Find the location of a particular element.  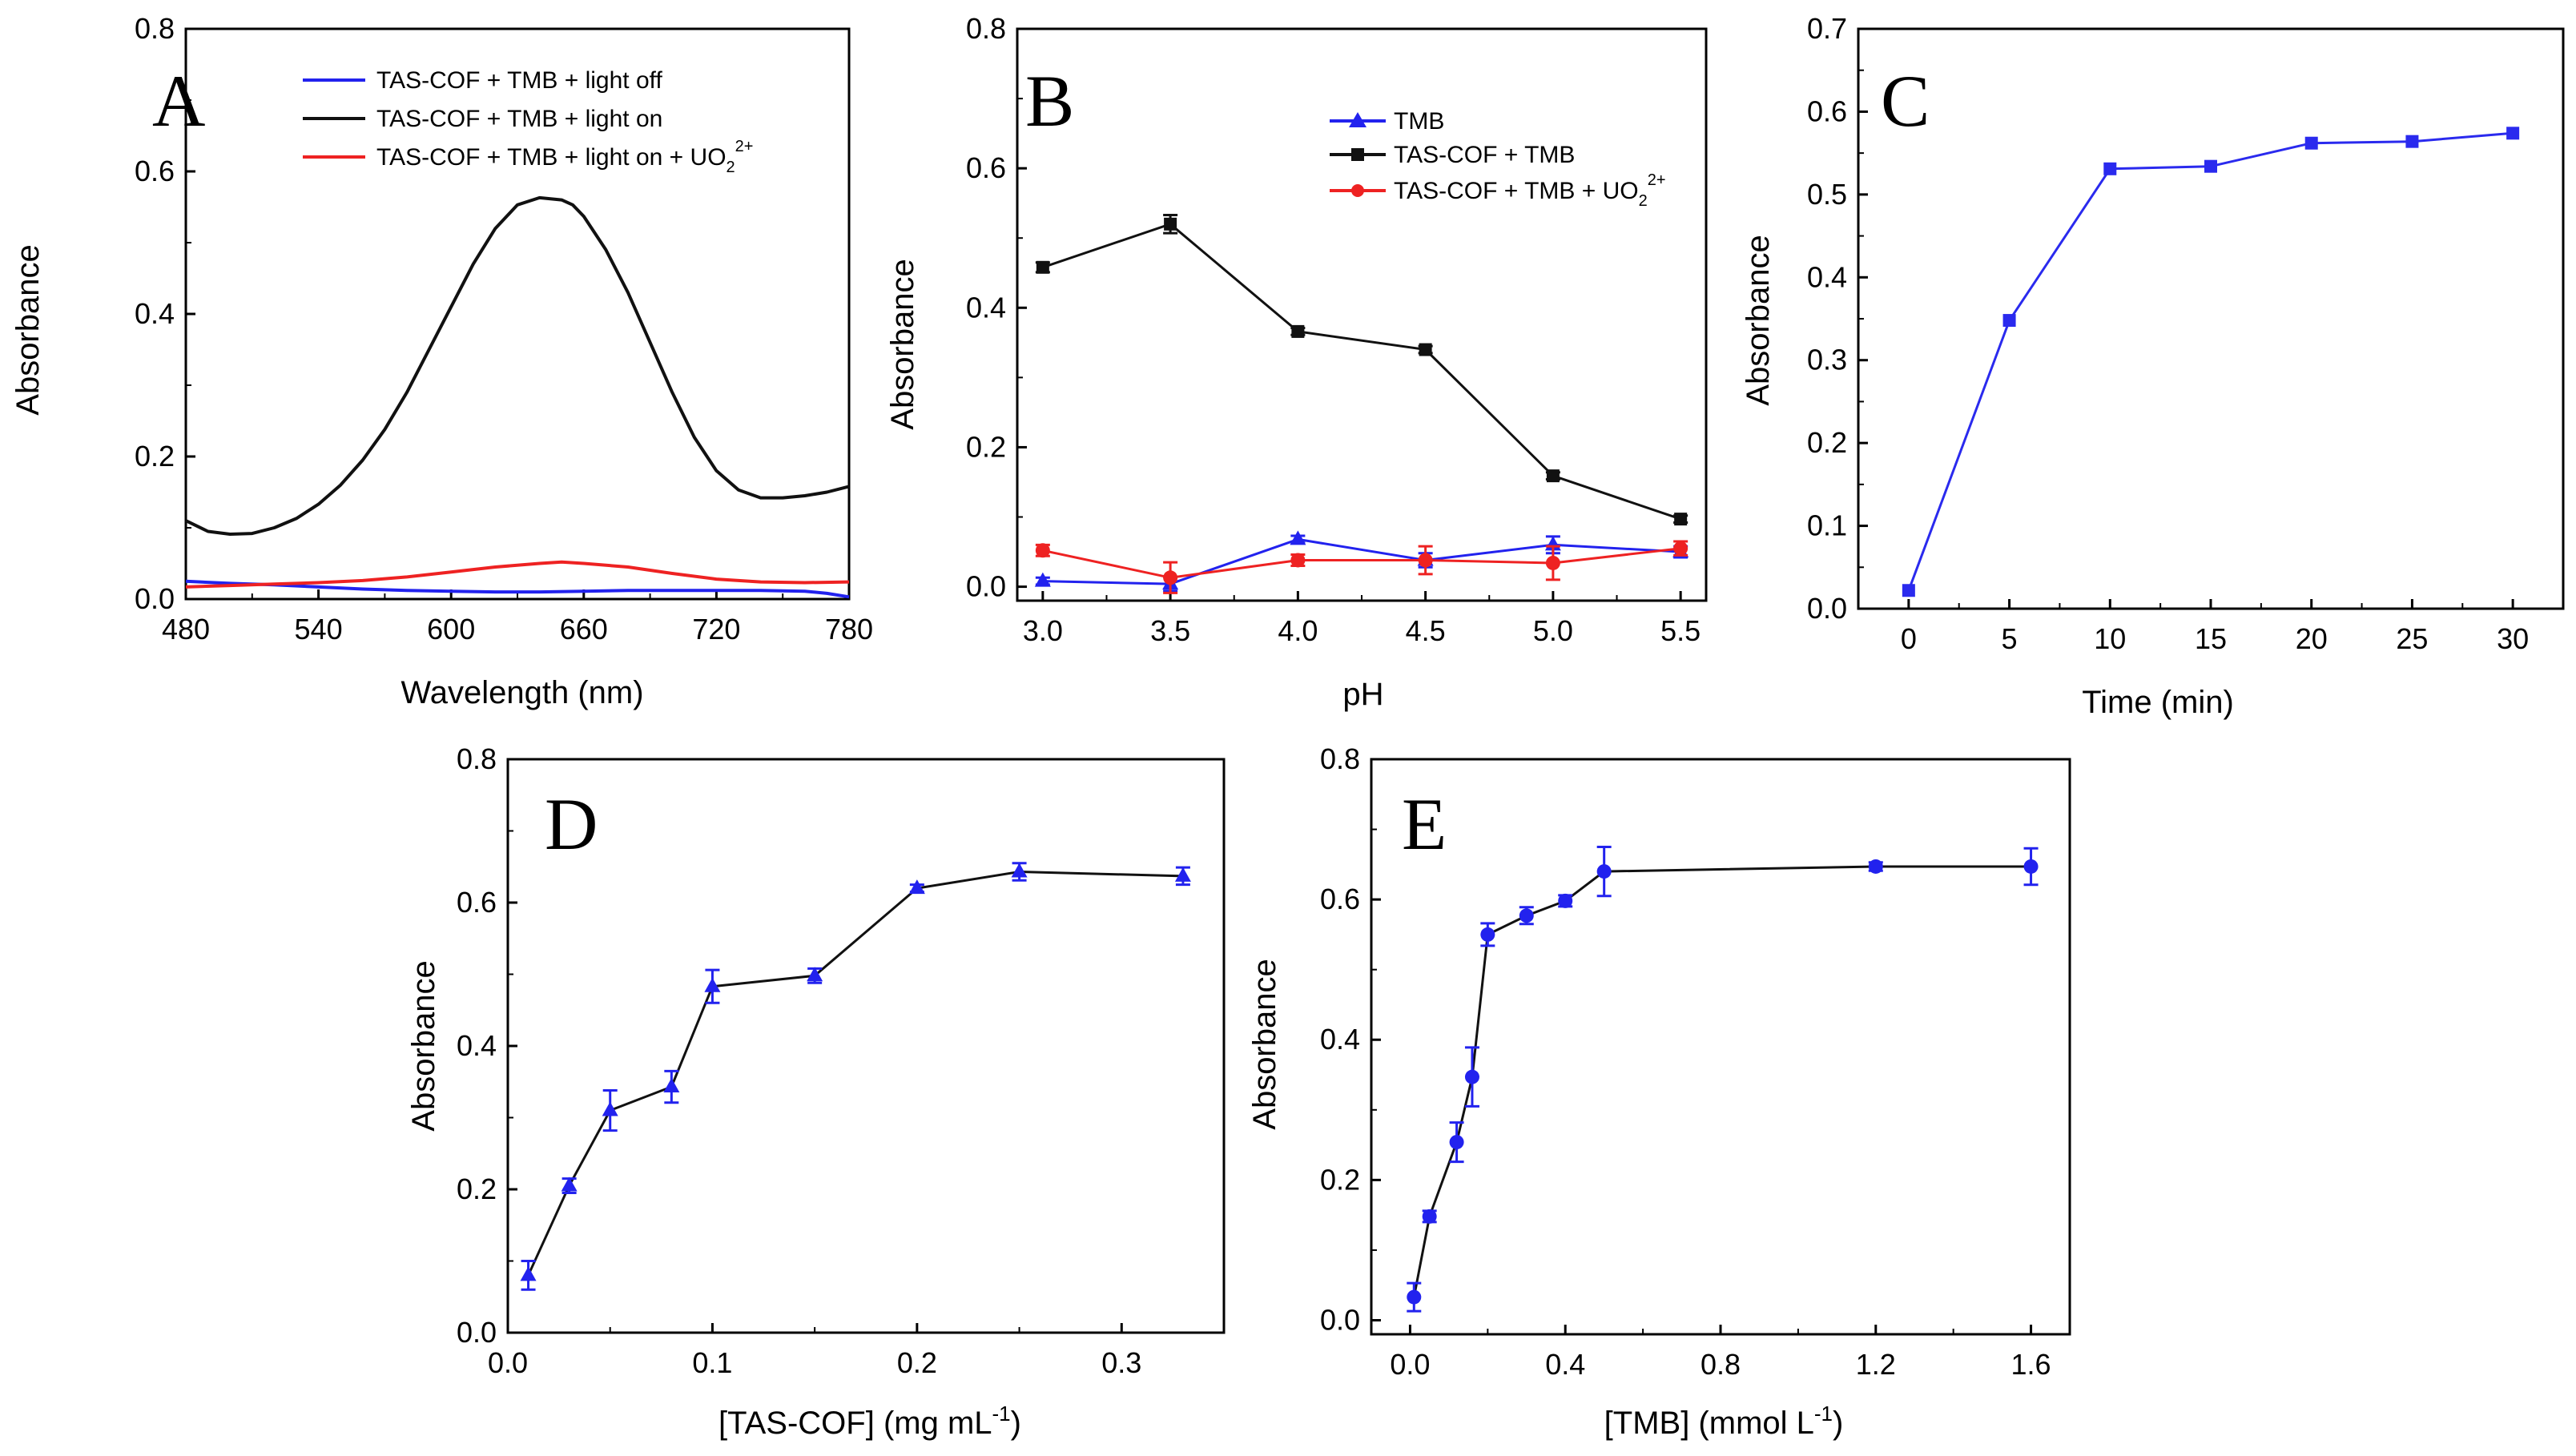

panel-a-y-tick-label: 0.4 is located at coordinates (155, 313).